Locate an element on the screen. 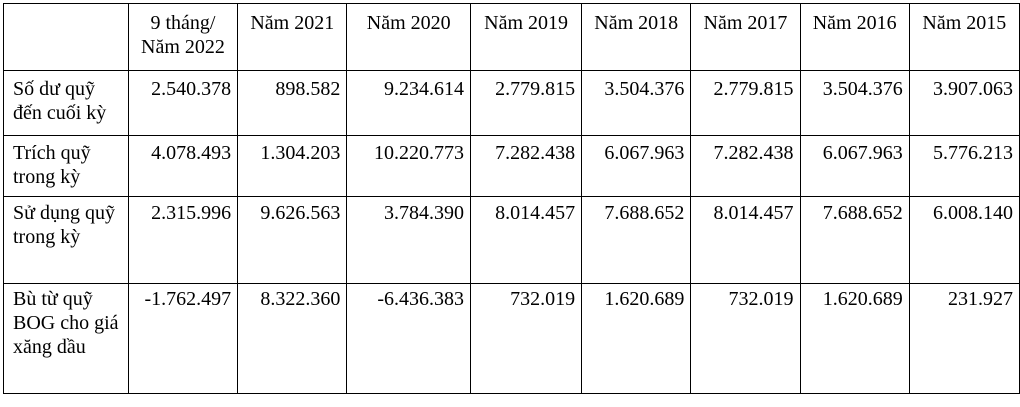 The height and width of the screenshot is (407, 1020). table-cell: -1.762.497 is located at coordinates (183, 338).